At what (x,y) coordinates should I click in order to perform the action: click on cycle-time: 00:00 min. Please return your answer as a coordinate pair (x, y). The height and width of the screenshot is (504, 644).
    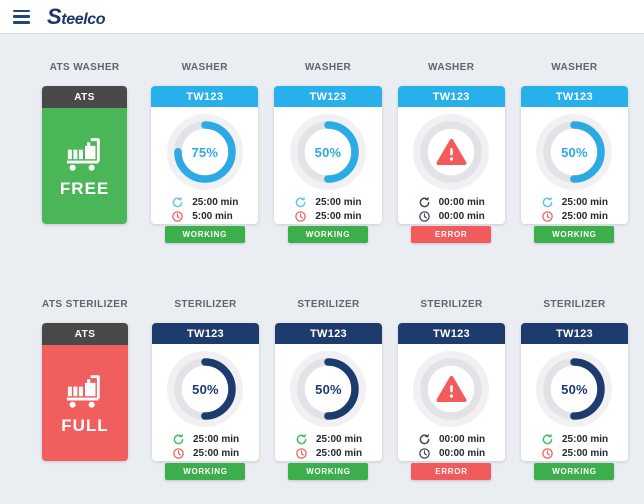
    Looking at the image, I should click on (462, 439).